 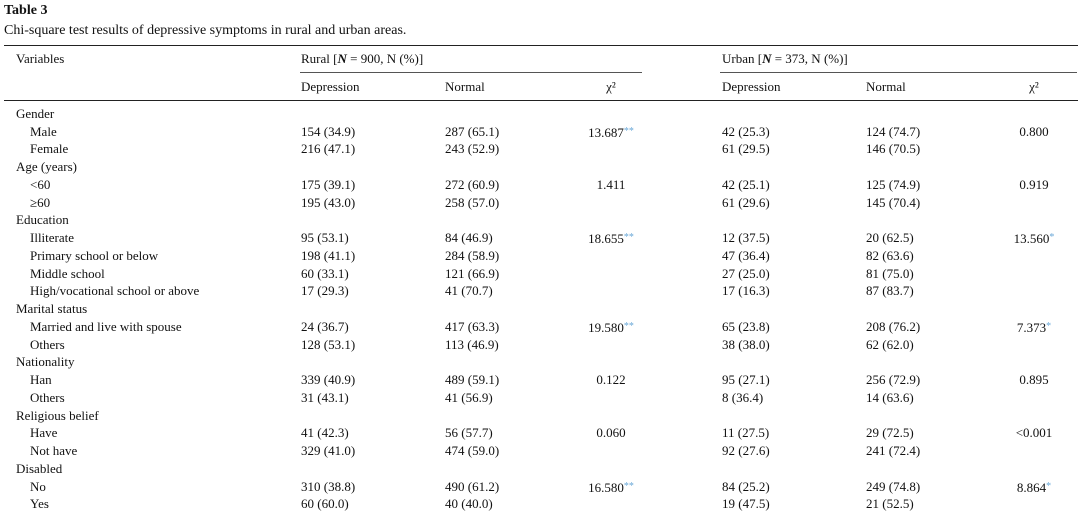 I want to click on row-label: Others, so click(x=47, y=397).